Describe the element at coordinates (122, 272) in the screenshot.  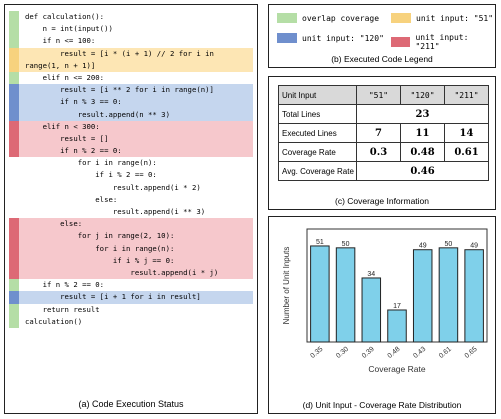
I see `code-text: result.append(i * j)` at that location.